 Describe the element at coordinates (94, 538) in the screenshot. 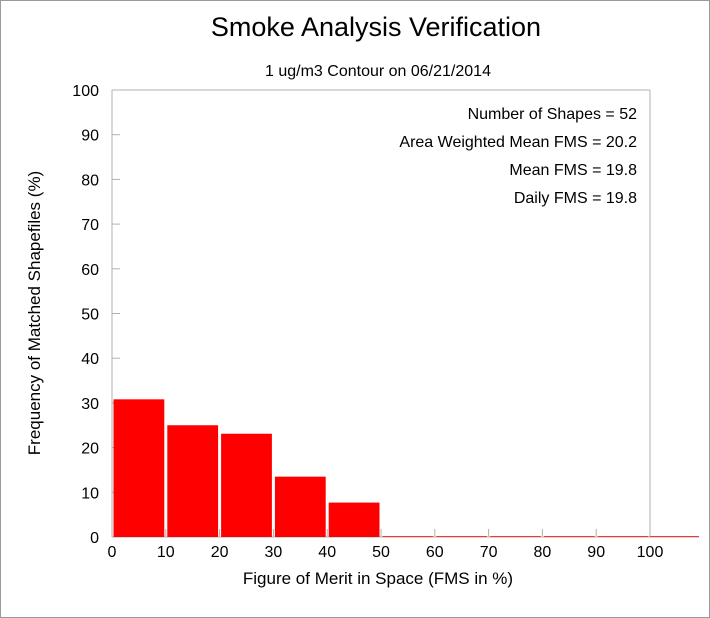

I see `y-tick-label: 0` at that location.